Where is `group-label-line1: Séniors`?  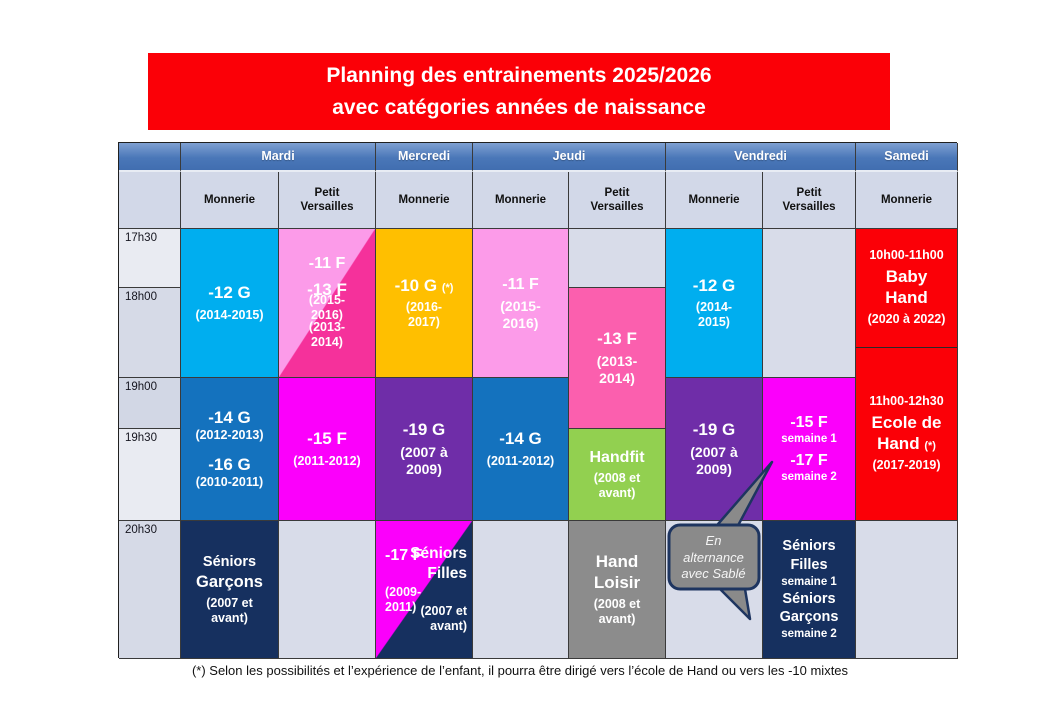
group-label-line1: Séniors is located at coordinates (229, 561).